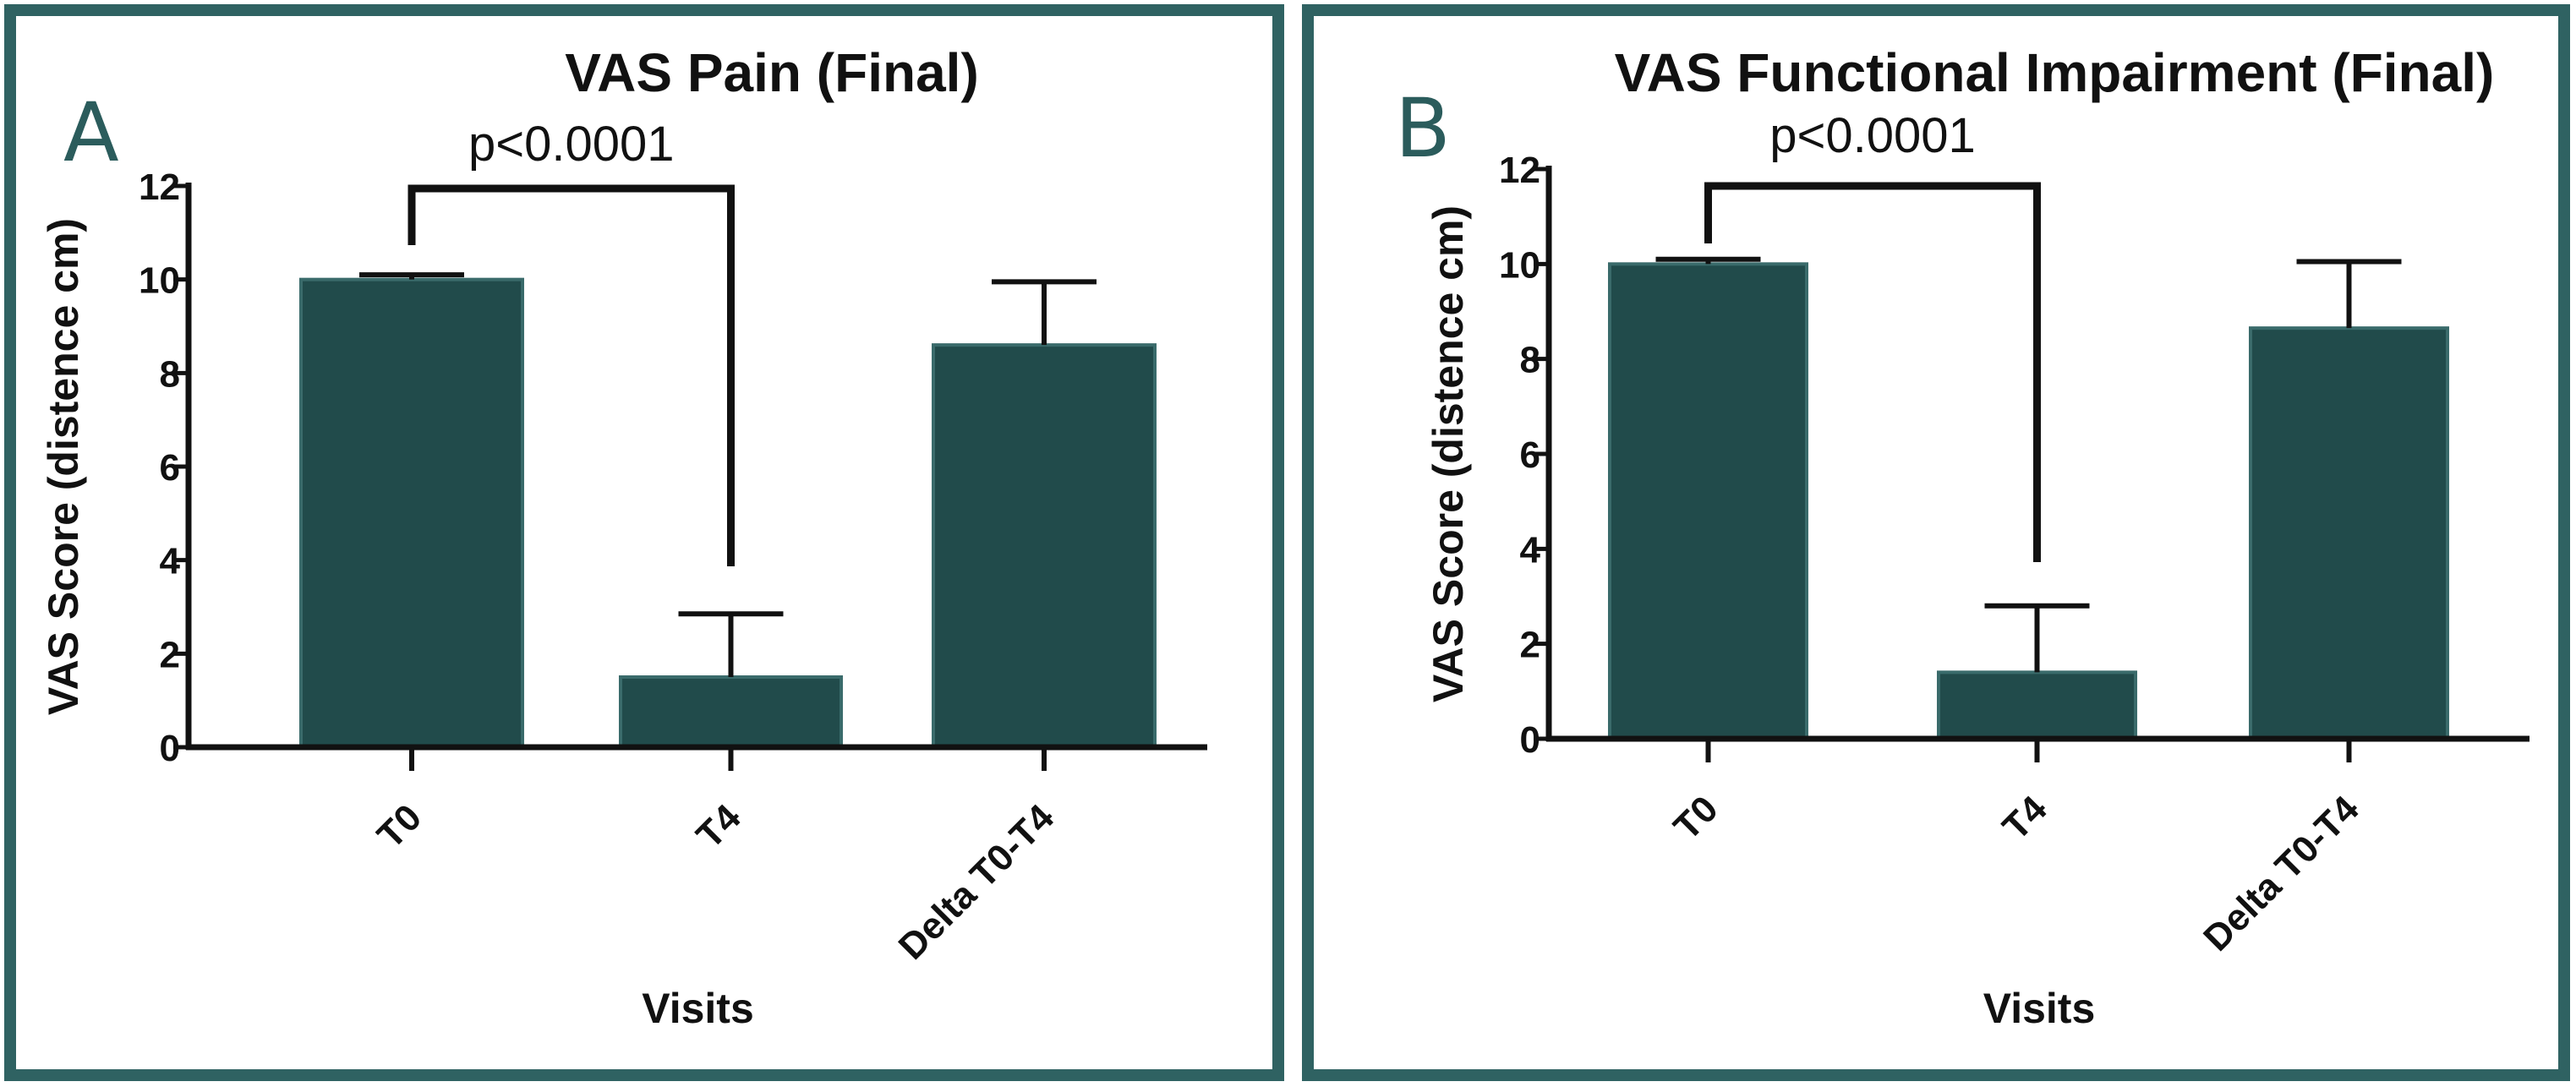 This screenshot has width=2576, height=1087. What do you see at coordinates (772, 72) in the screenshot?
I see `chart-title: VAS Pain (Final)` at bounding box center [772, 72].